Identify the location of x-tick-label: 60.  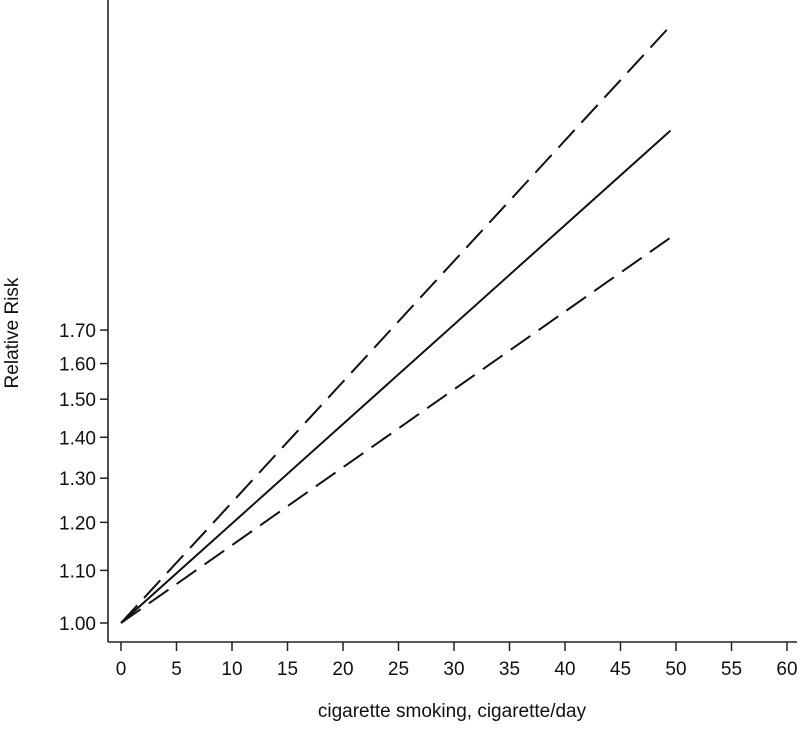
(786, 669).